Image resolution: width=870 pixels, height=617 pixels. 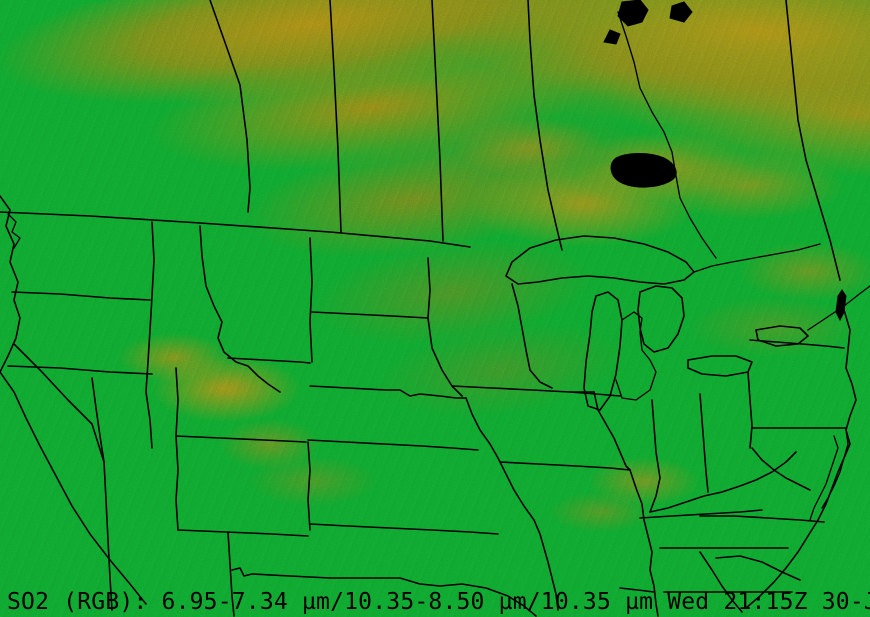 I want to click on pacific-coastline, so click(x=10, y=284).